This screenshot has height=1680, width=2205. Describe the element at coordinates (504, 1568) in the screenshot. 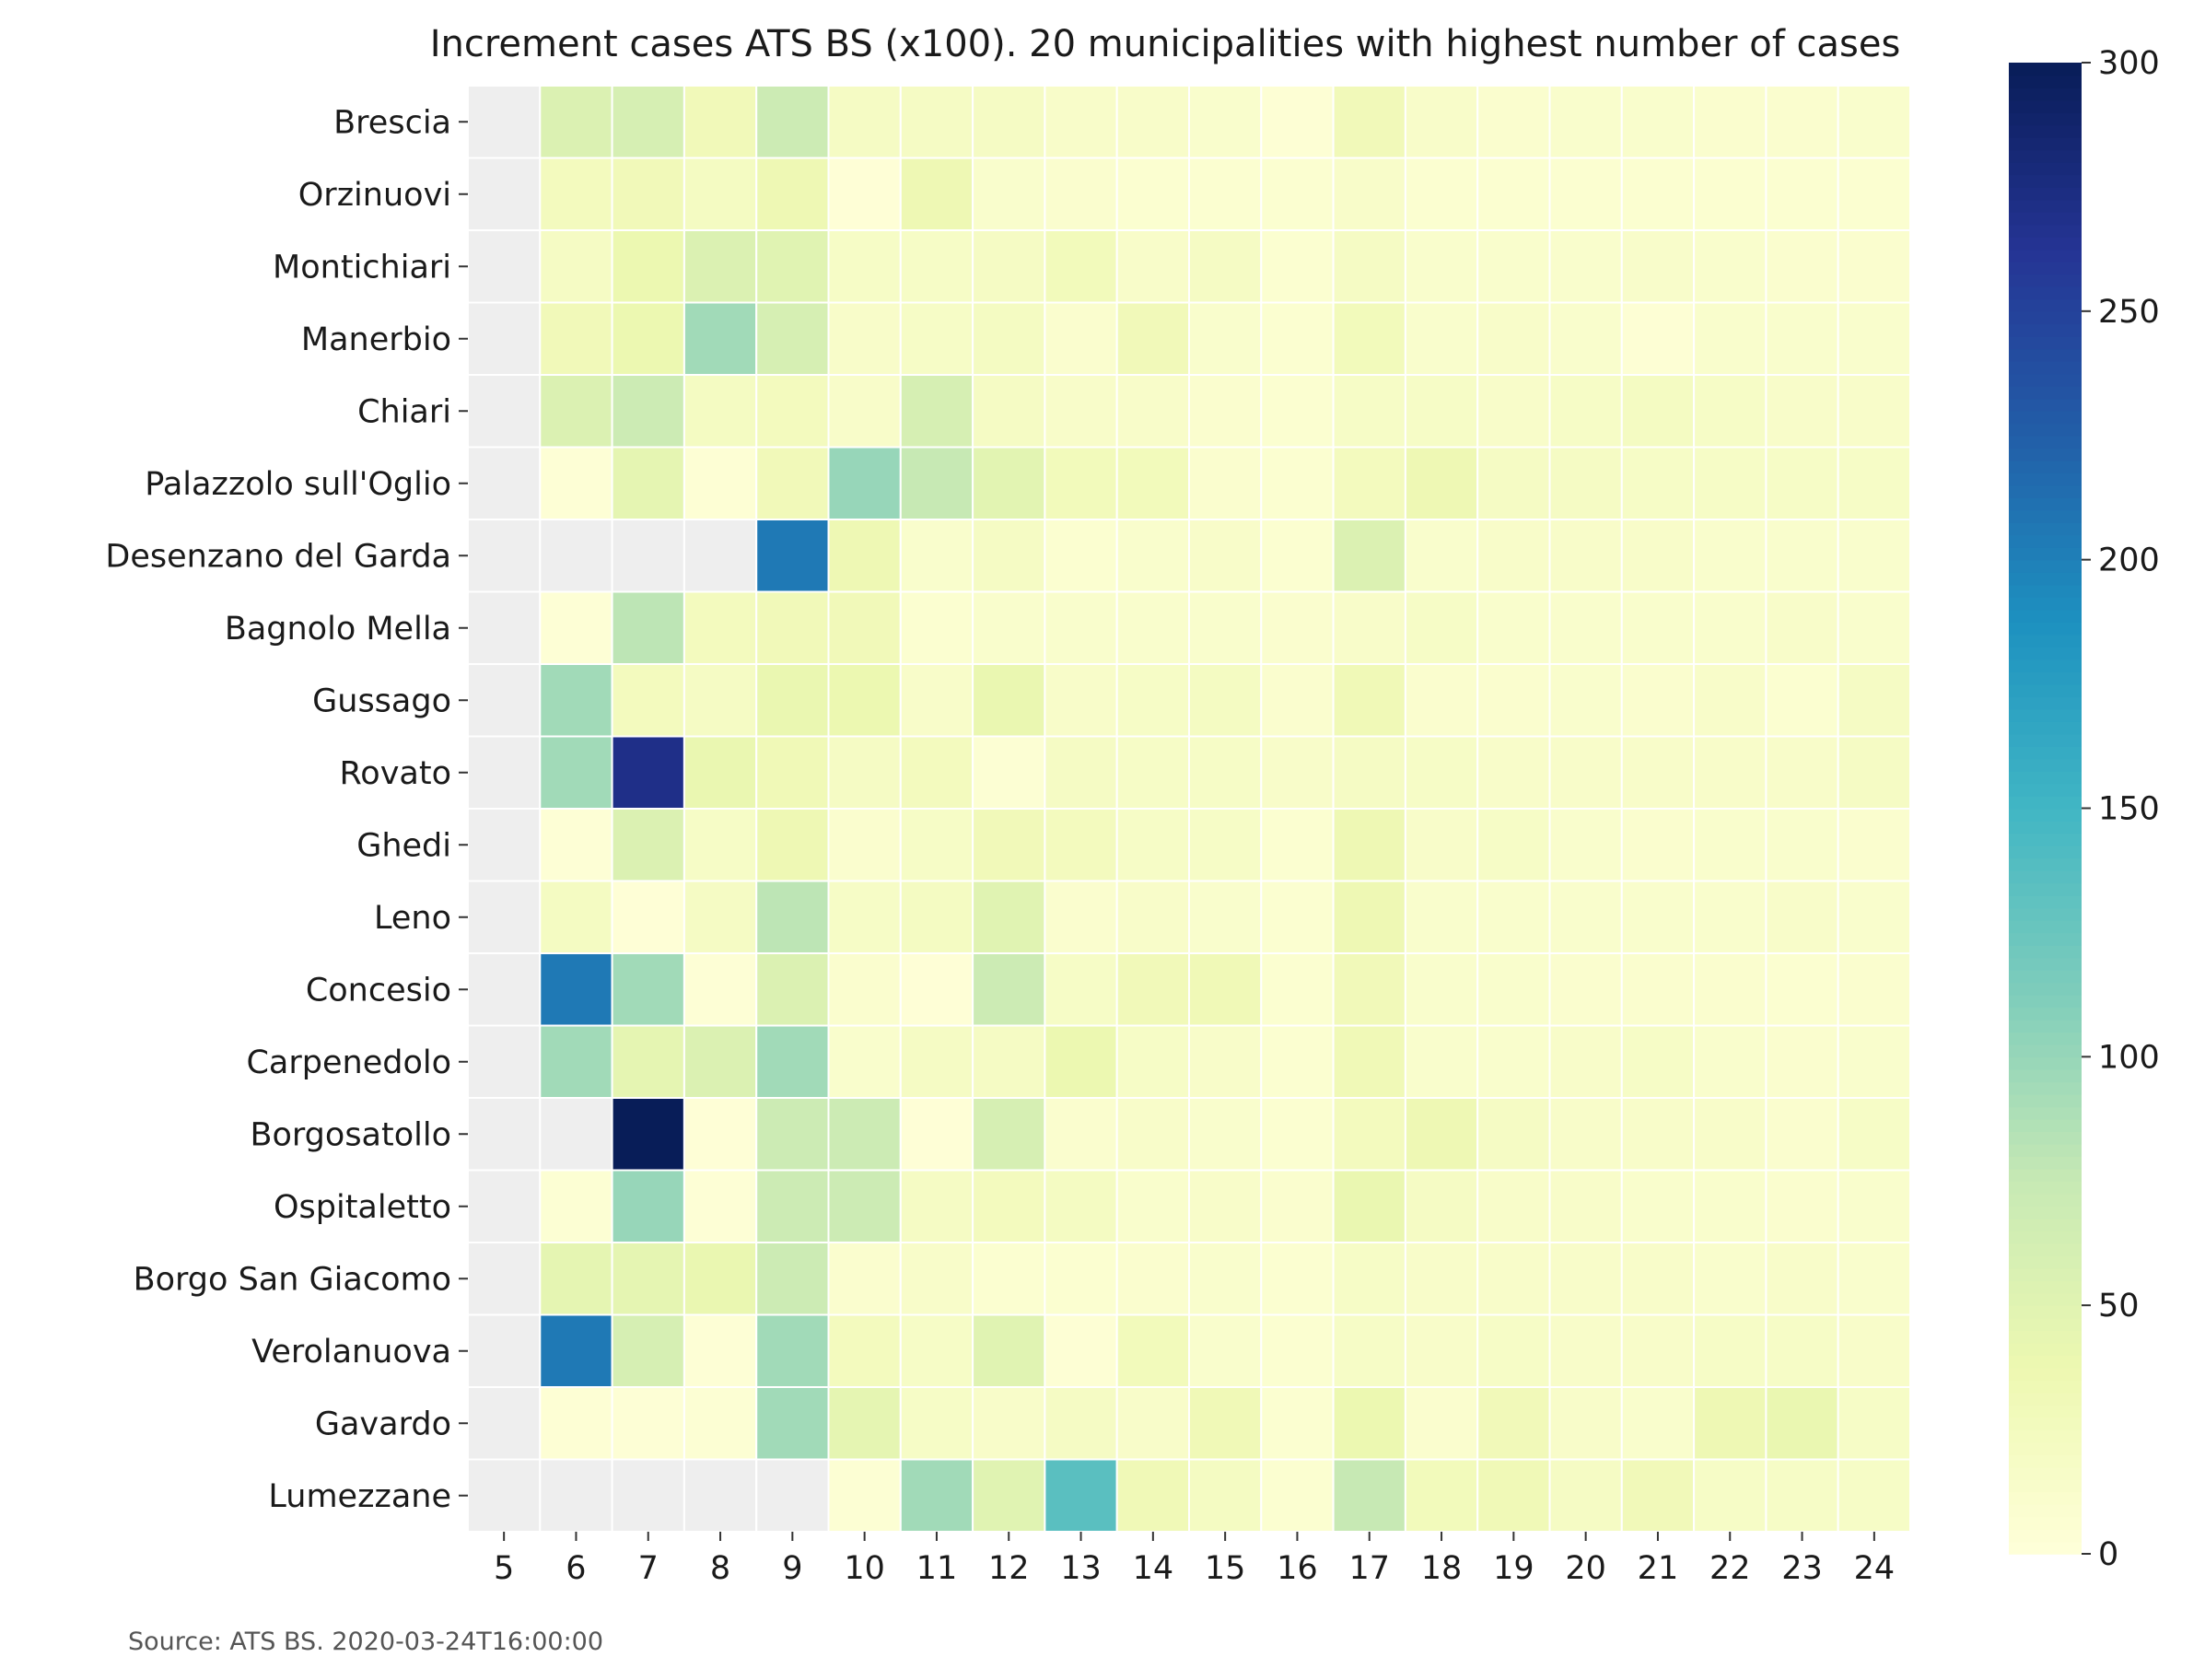

I see `x-tick-label: 5` at that location.